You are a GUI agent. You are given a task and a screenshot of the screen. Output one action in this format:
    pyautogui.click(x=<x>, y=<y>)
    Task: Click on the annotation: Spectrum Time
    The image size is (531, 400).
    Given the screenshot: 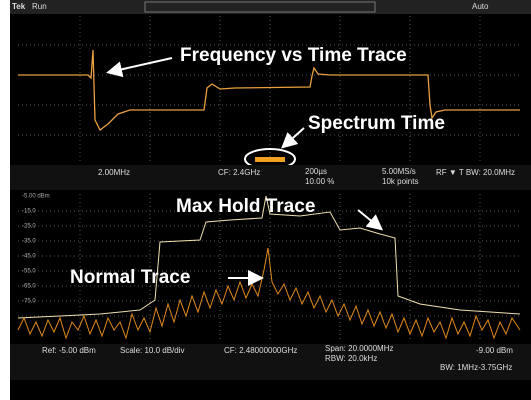 What is the action you would take?
    pyautogui.click(x=376, y=123)
    